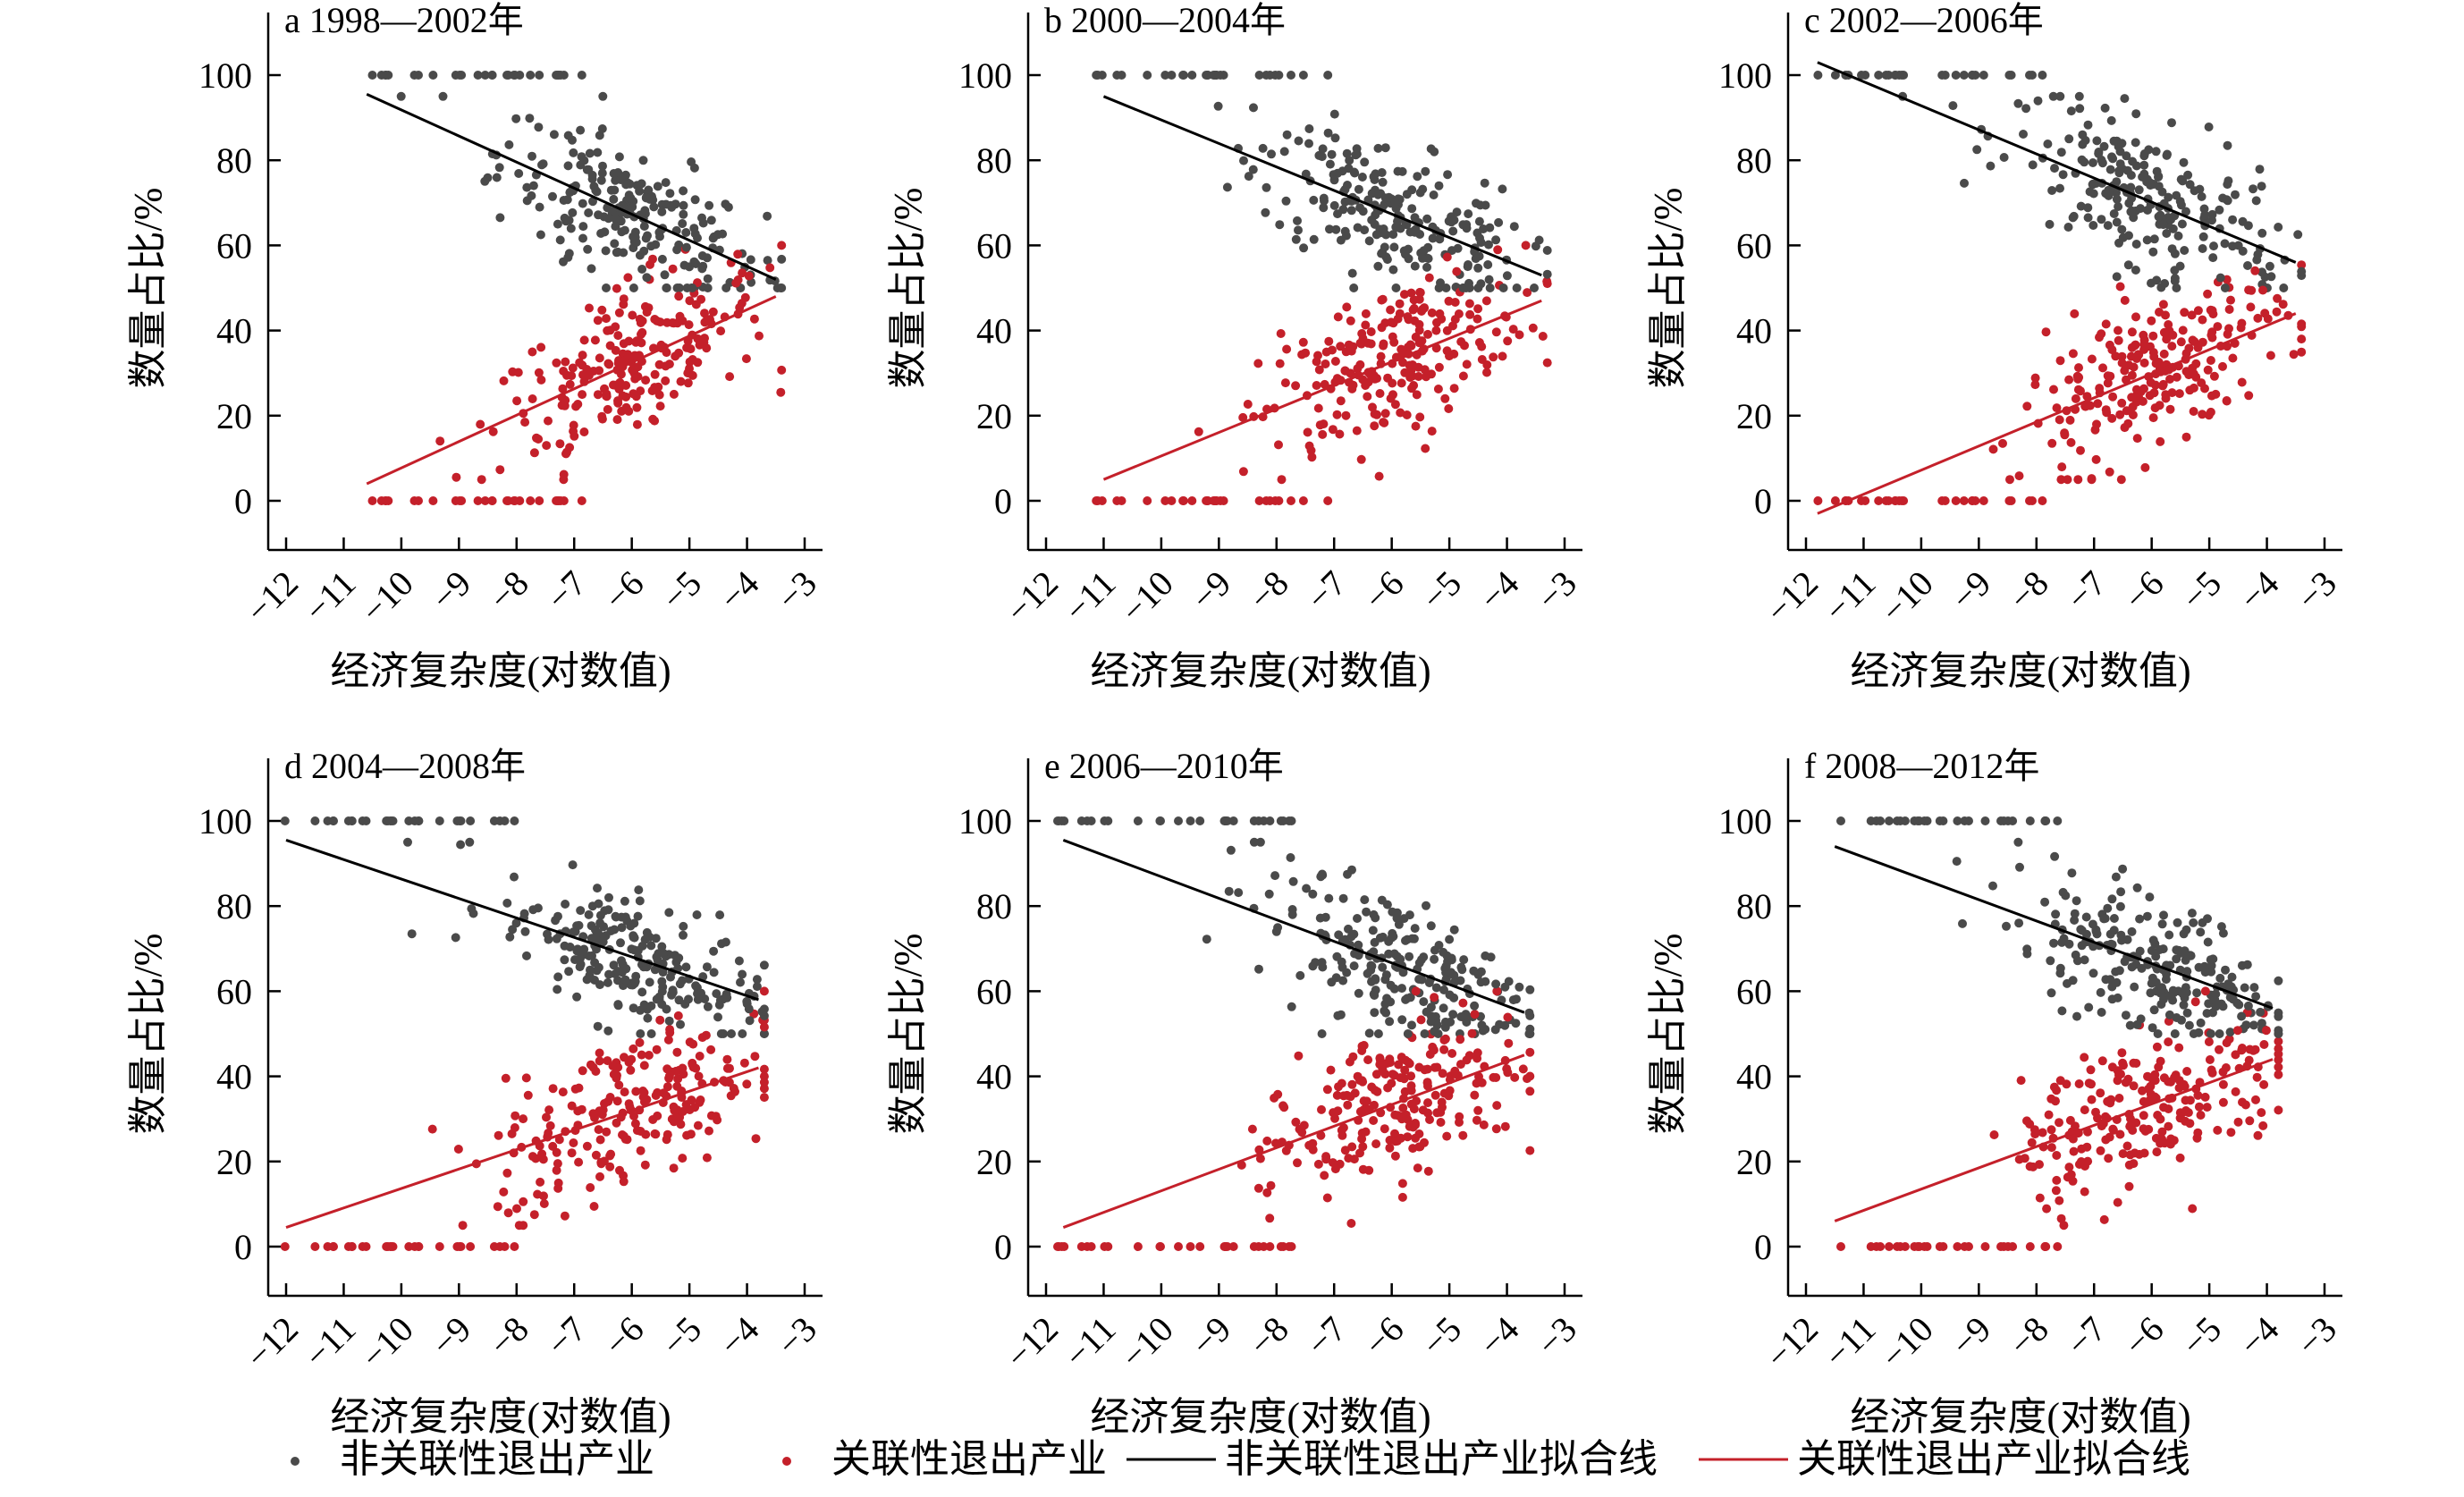 The image size is (2464, 1497). What do you see at coordinates (148, 1034) in the screenshot?
I see `y-axis-label: 数量占比/%` at bounding box center [148, 1034].